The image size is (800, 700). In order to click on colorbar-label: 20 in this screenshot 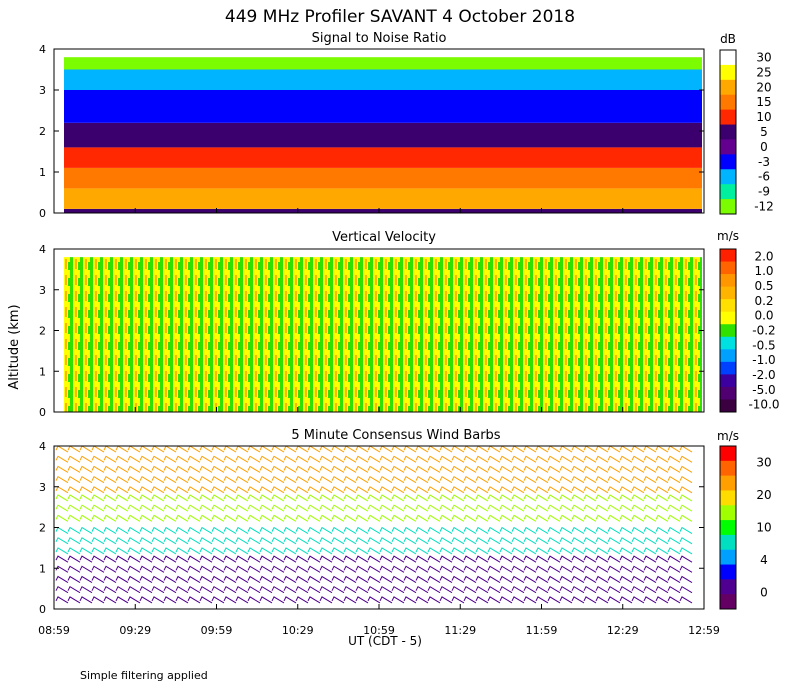, I will do `click(763, 495)`.